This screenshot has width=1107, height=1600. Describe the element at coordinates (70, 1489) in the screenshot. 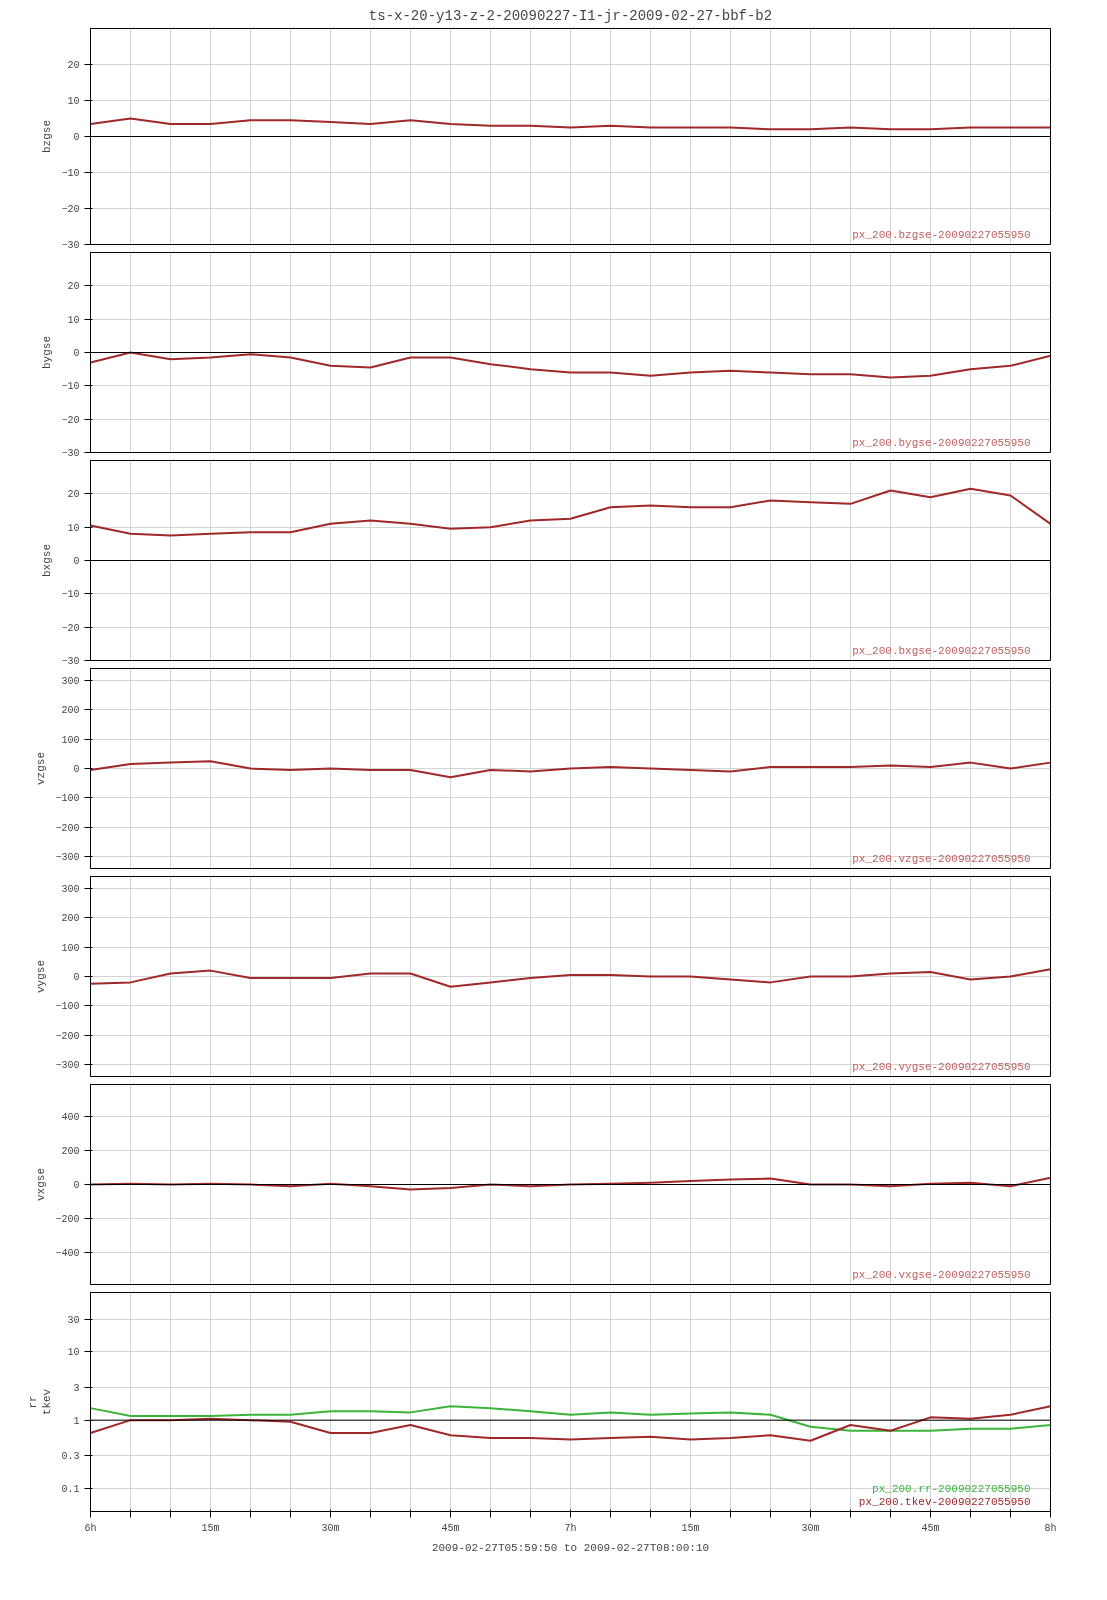

I see `y-tick-label: 0.1` at that location.